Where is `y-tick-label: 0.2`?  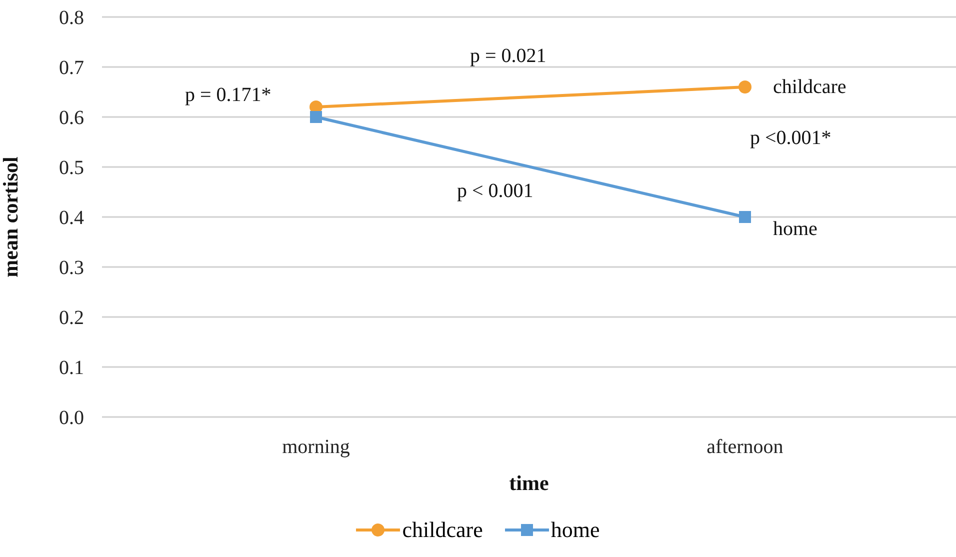 y-tick-label: 0.2 is located at coordinates (71, 318).